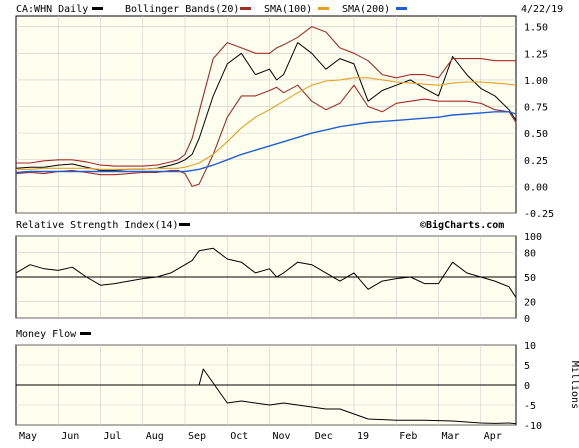 This screenshot has width=579, height=448. What do you see at coordinates (197, 436) in the screenshot?
I see `x-tick-label: Sep` at bounding box center [197, 436].